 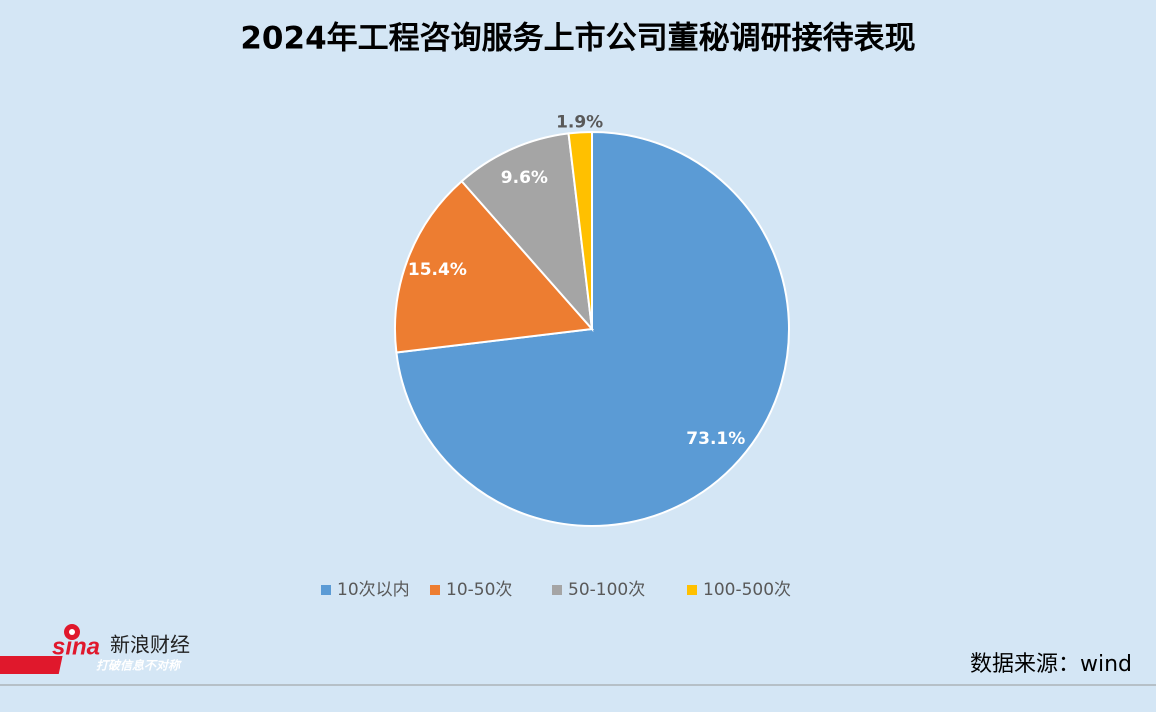 I want to click on data-label: 1.9%, so click(x=579, y=122).